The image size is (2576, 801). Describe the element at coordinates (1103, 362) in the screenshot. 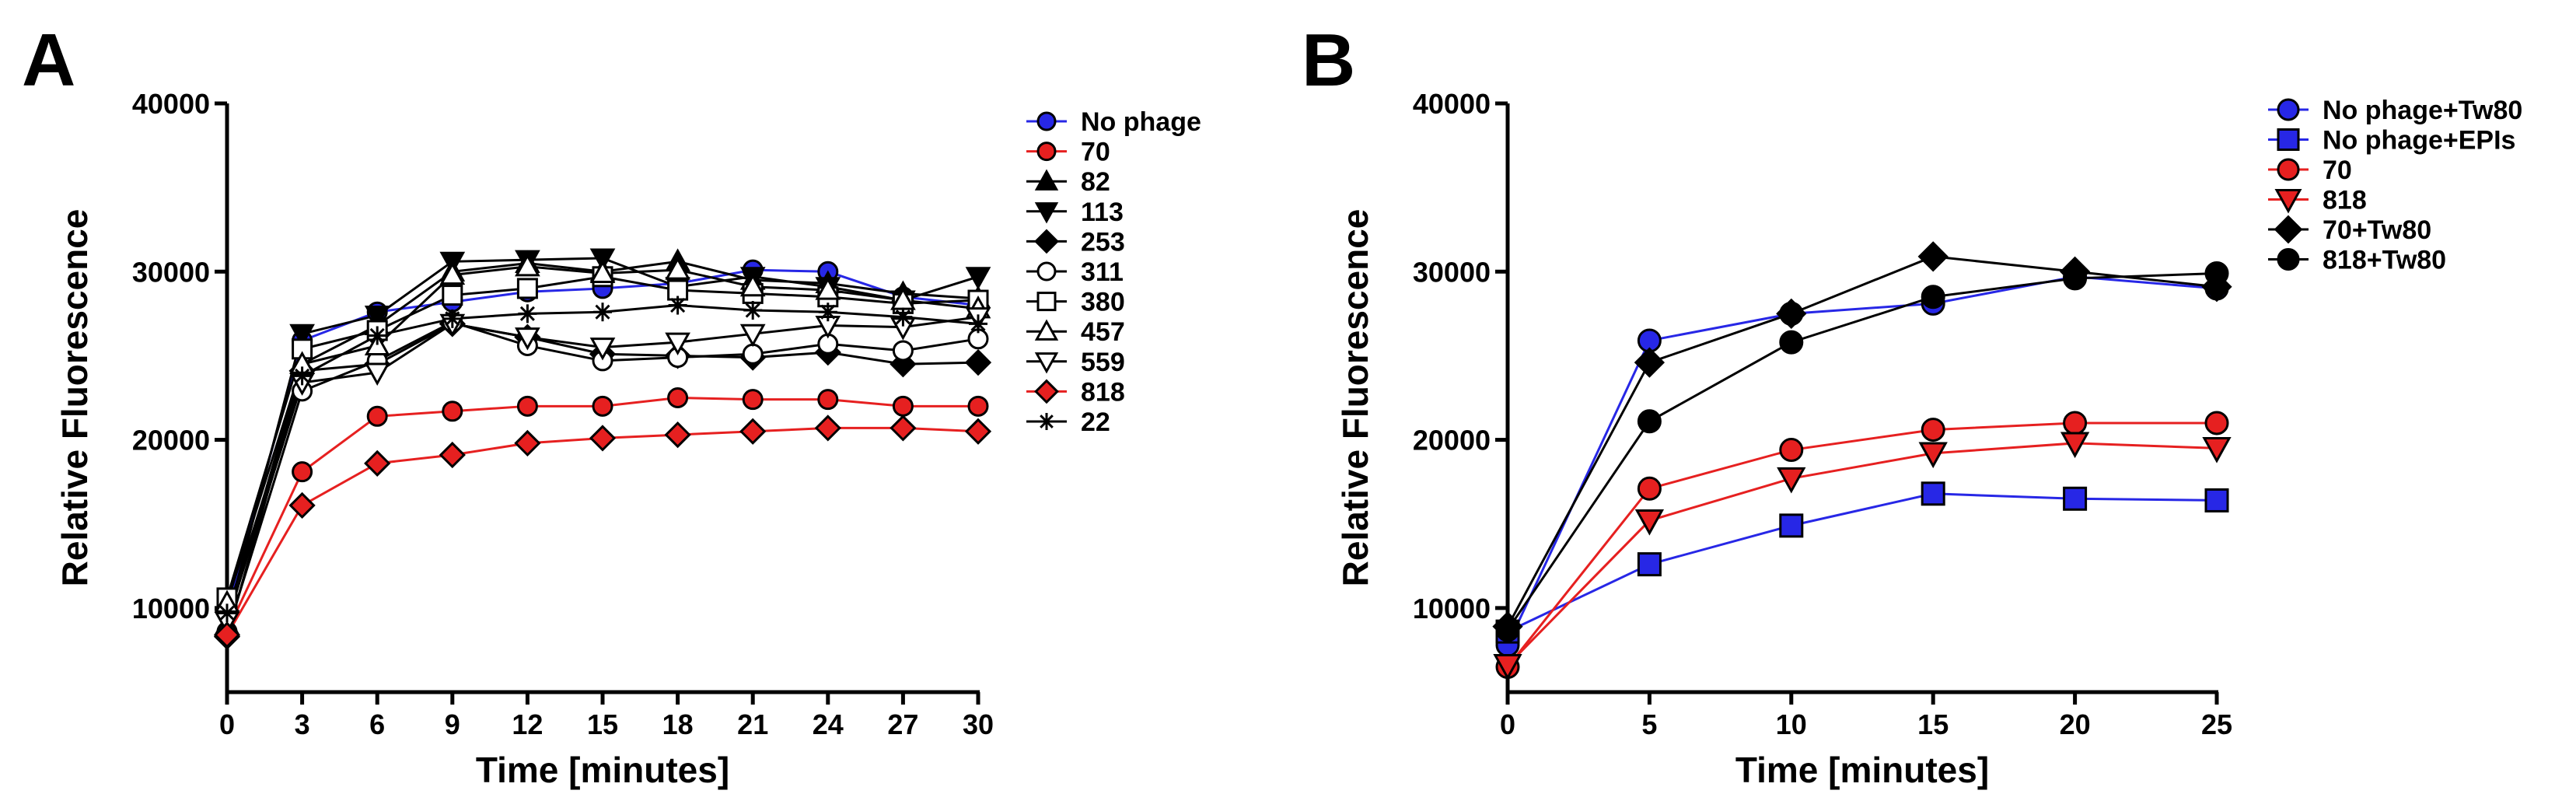

I see `legend-label-559: 559` at that location.